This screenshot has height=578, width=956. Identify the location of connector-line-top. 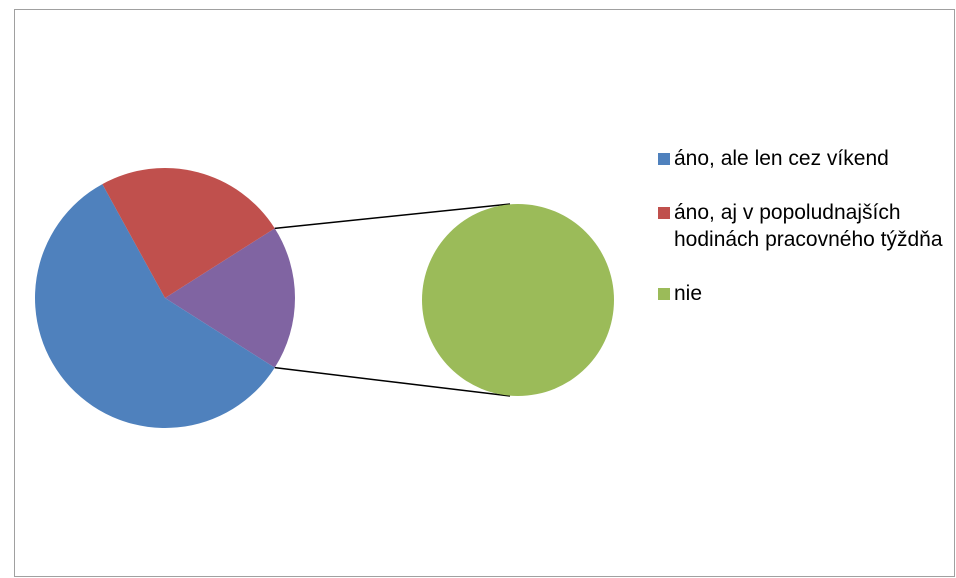
(392, 216).